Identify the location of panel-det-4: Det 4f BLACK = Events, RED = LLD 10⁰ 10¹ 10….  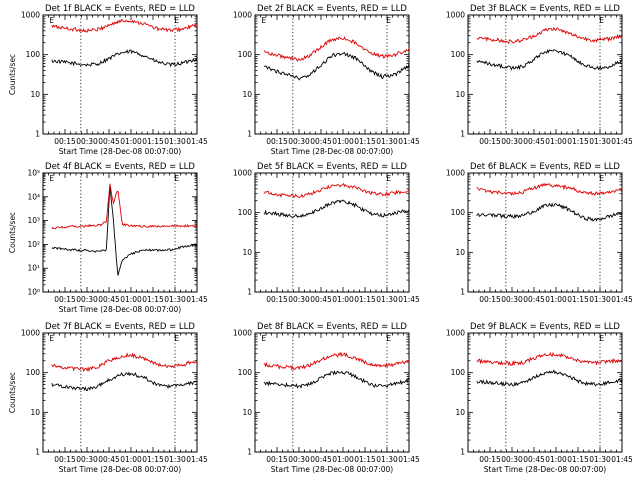
(108, 238).